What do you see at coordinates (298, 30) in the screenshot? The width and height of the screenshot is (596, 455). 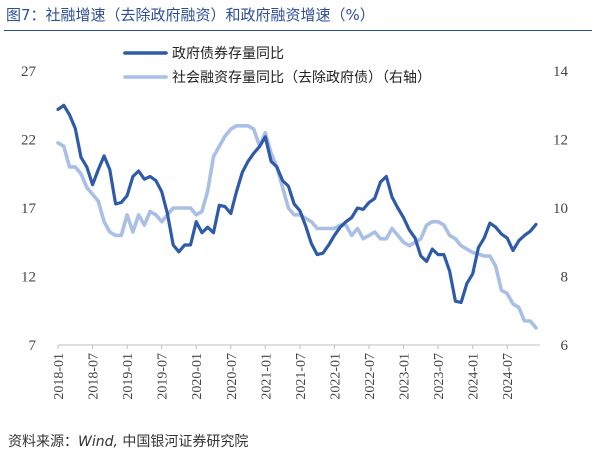 I see `title-divider` at bounding box center [298, 30].